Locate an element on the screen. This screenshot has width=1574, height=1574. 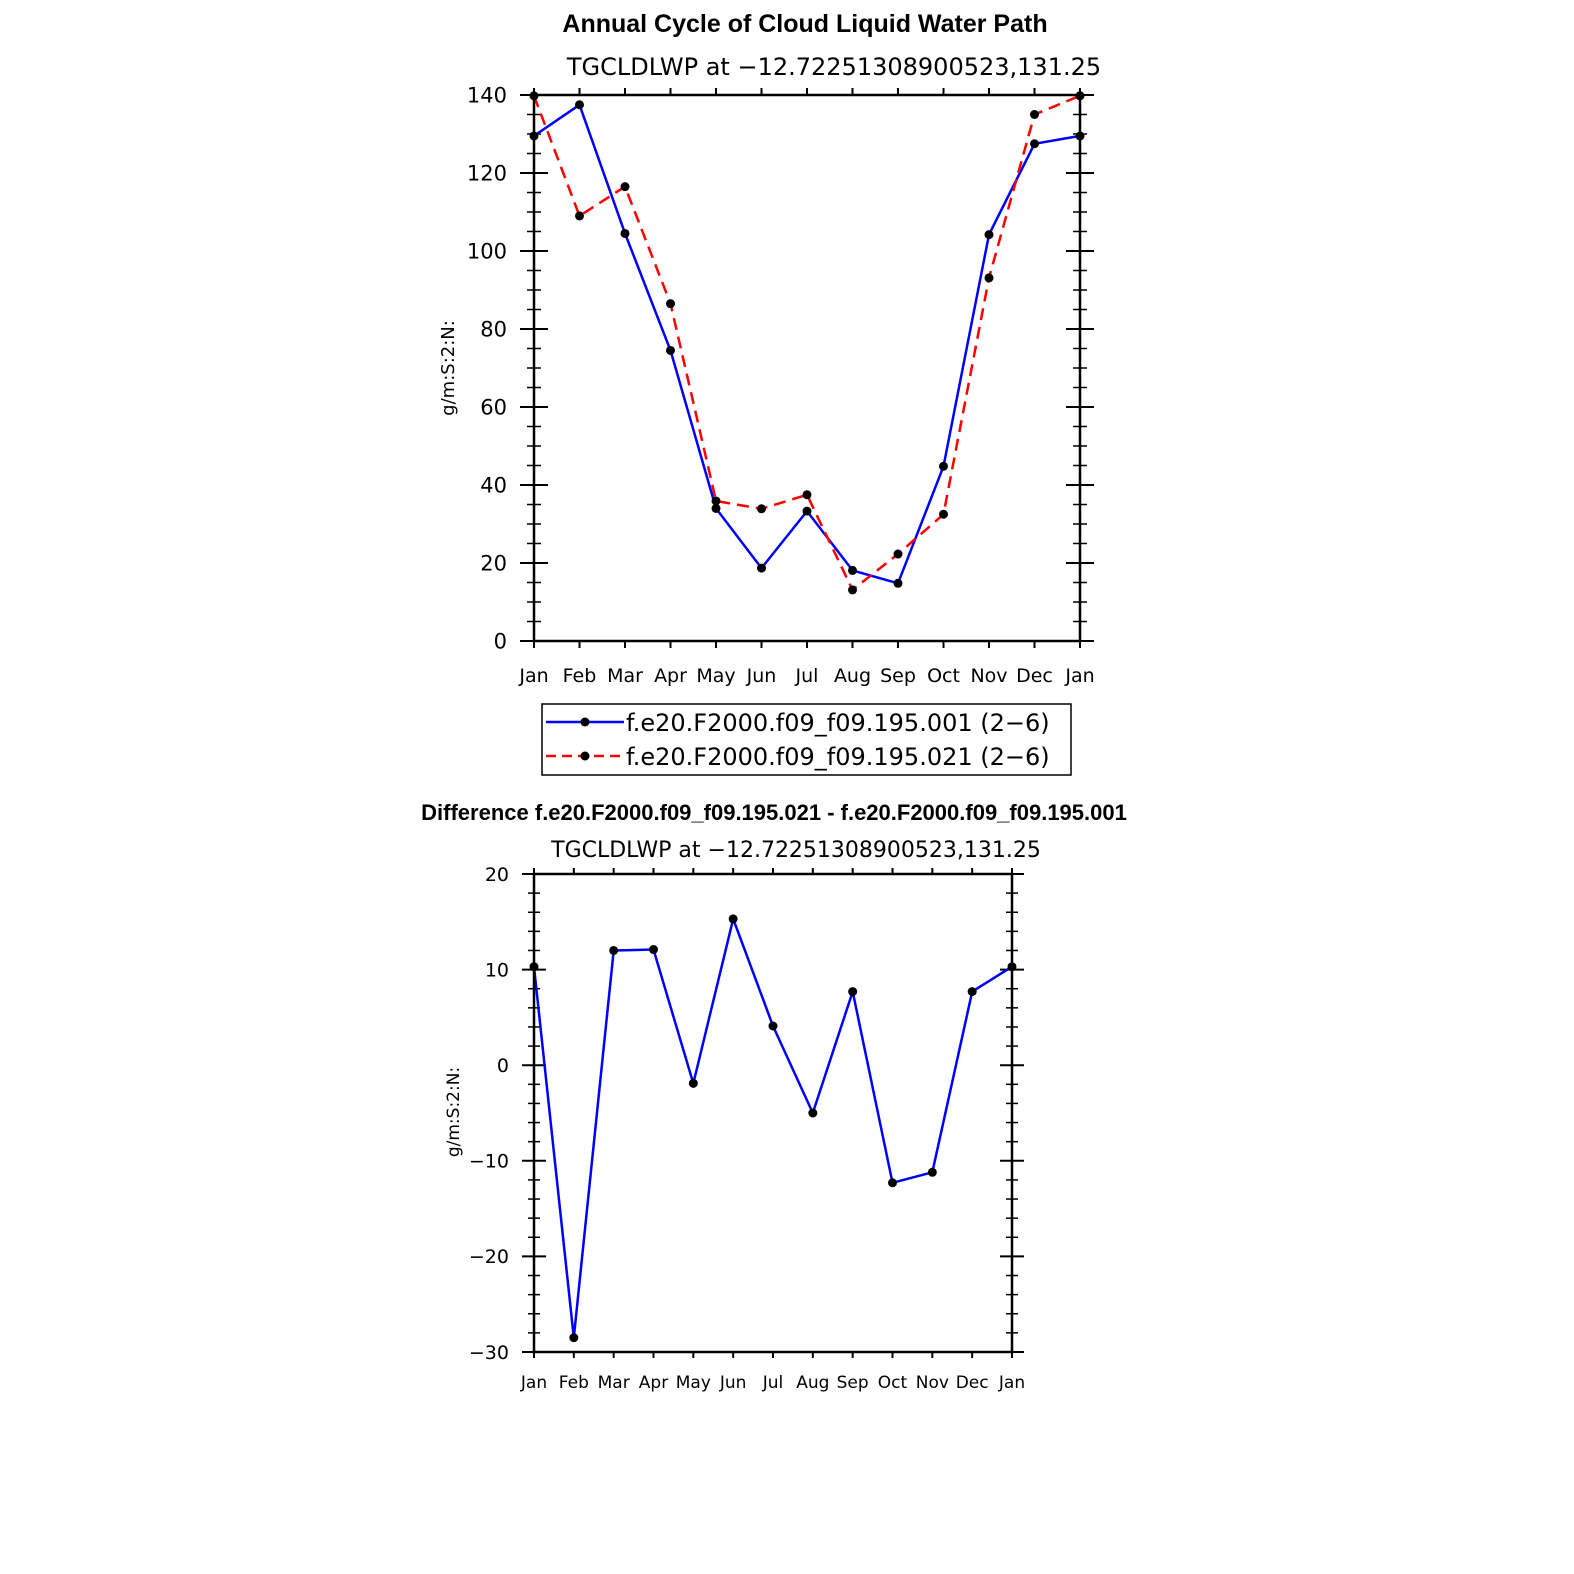
y-tick-label: 10 is located at coordinates (497, 970).